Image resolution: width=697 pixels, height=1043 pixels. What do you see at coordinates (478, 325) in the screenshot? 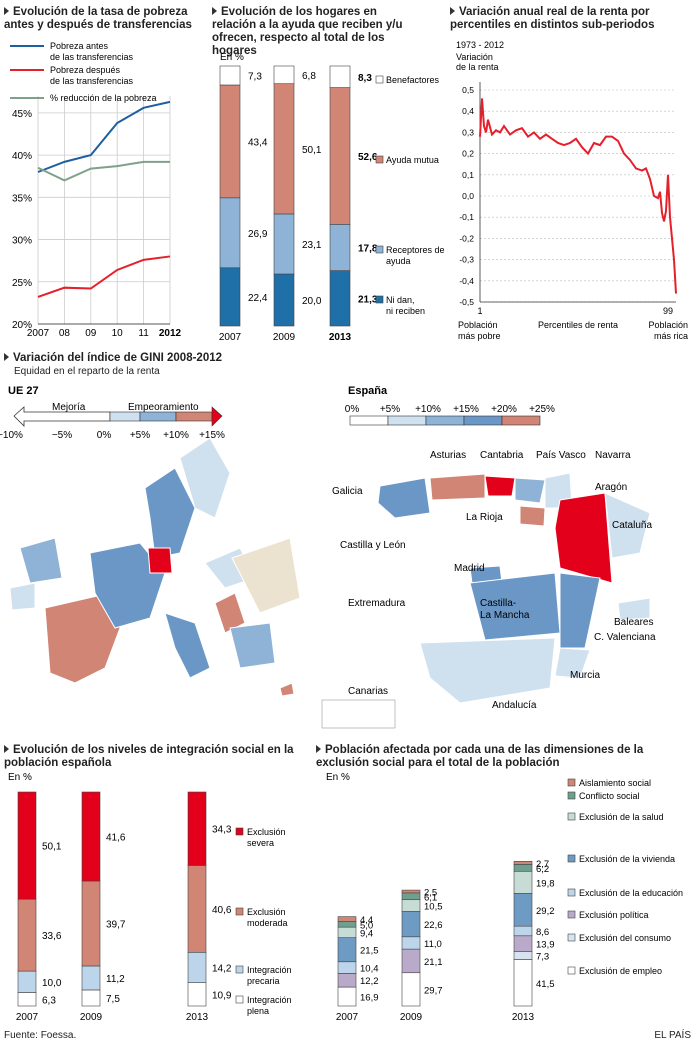
I see `x-note-left: Población` at bounding box center [478, 325].